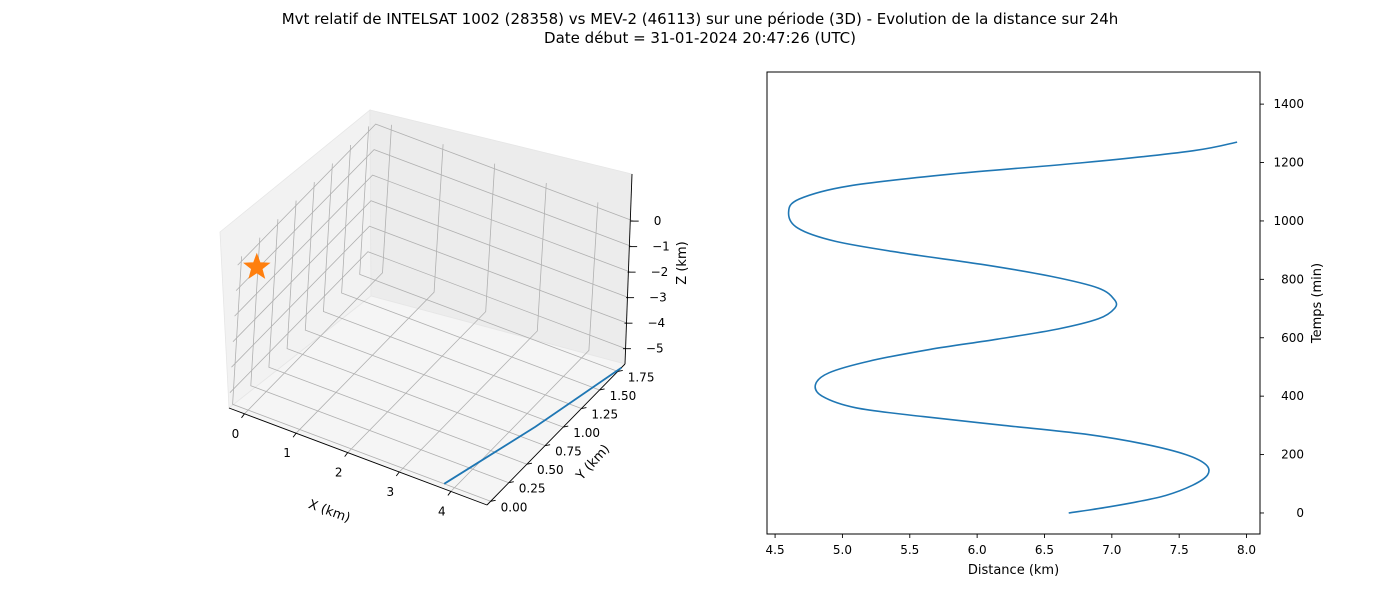 The image size is (1400, 600). I want to click on y-tick-label-6: 1.50, so click(623, 396).